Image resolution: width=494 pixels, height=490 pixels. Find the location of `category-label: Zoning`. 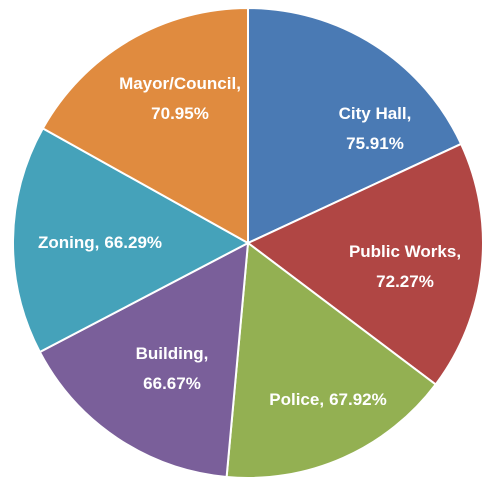

category-label: Zoning is located at coordinates (66, 242).